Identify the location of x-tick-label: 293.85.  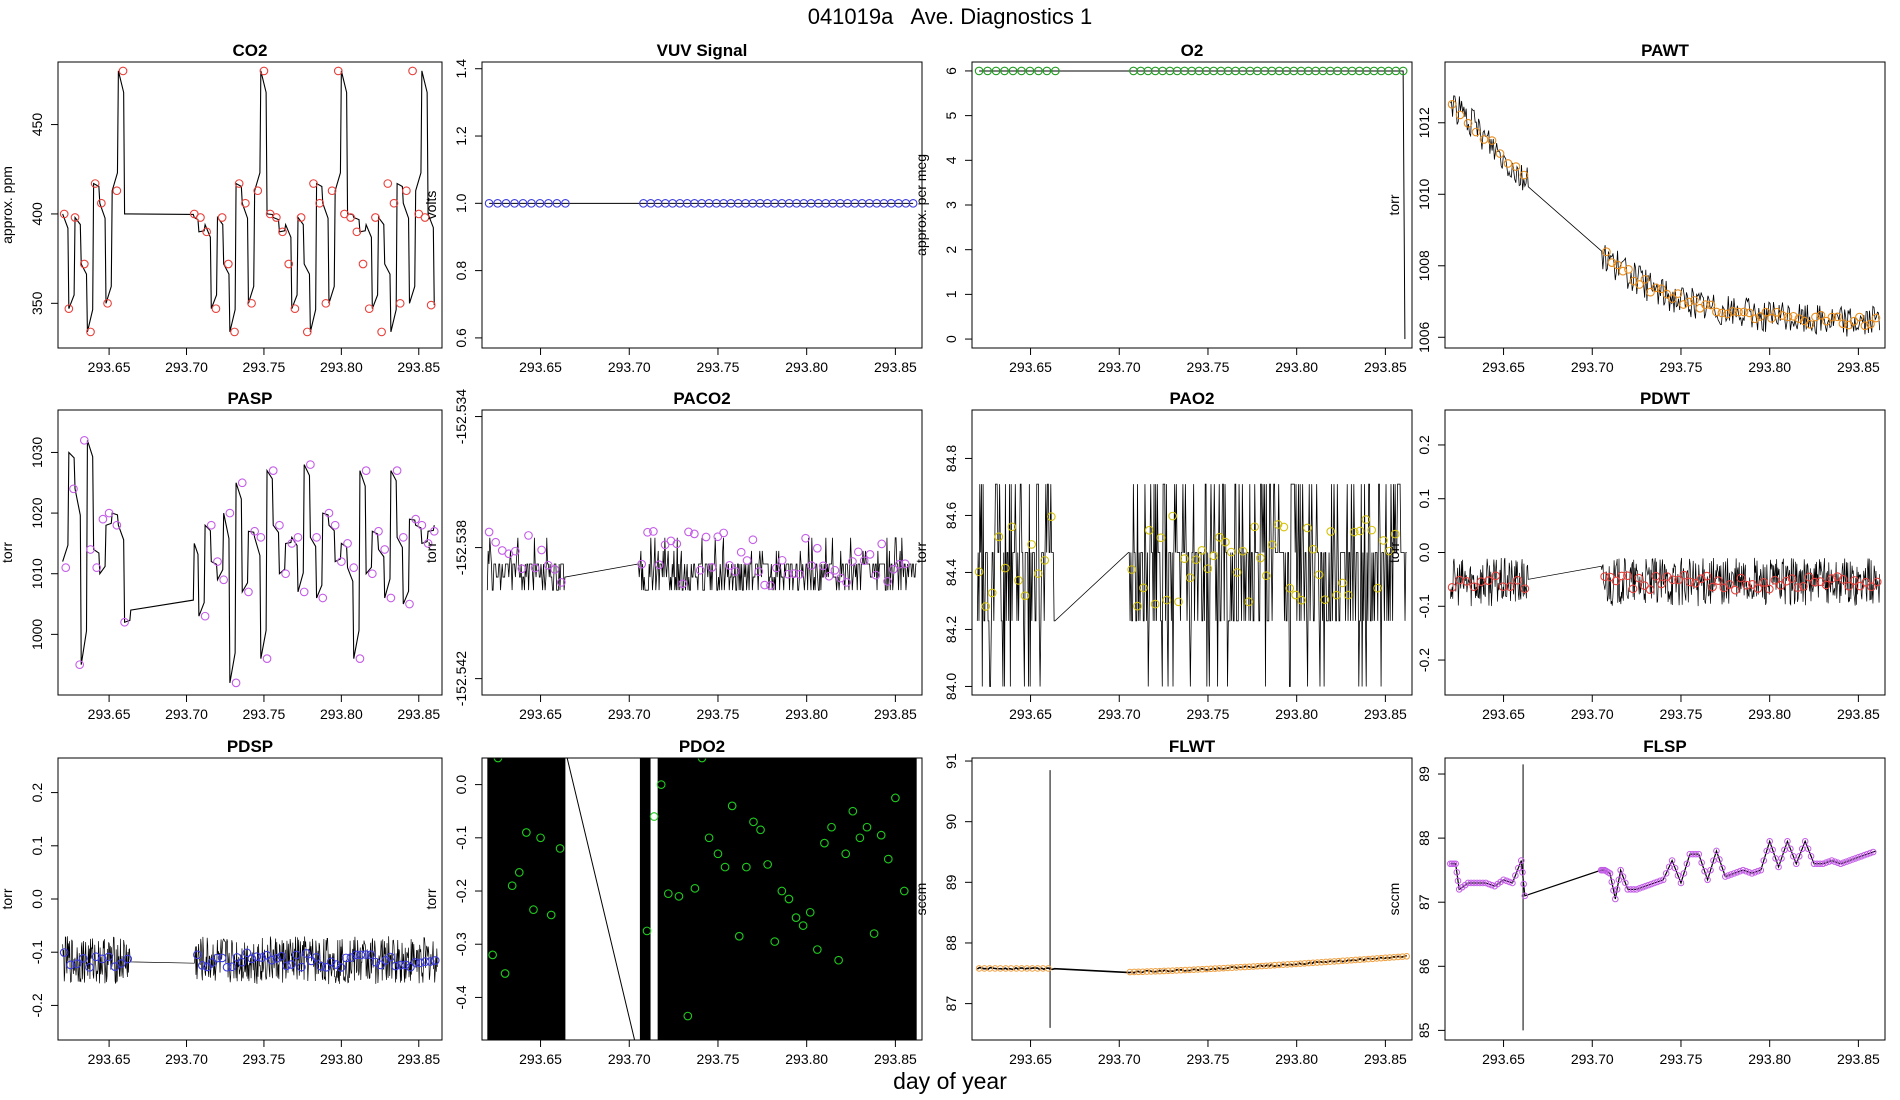
(1385, 367).